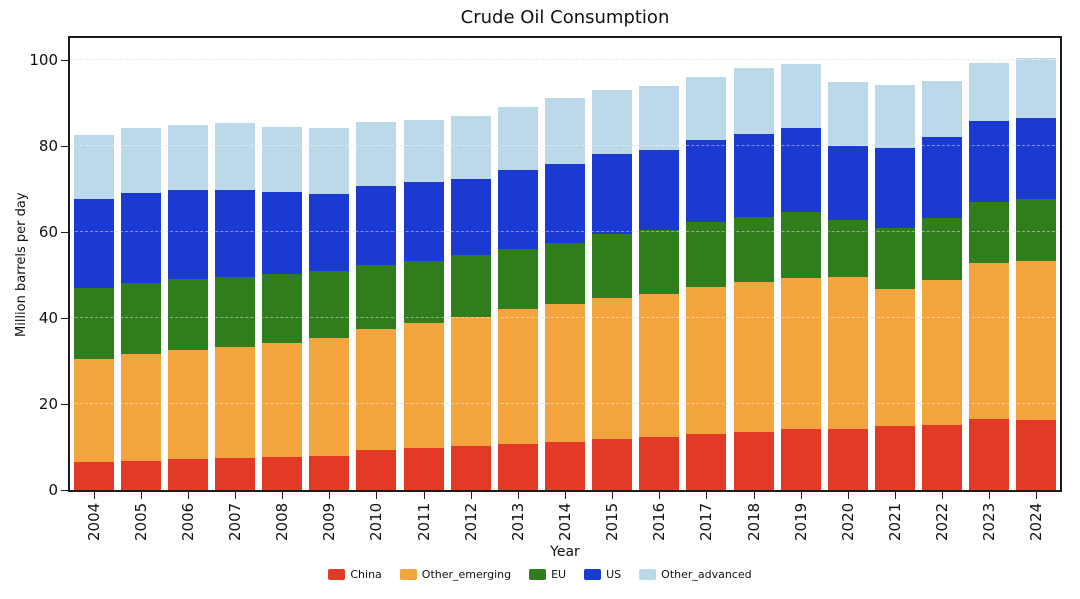 This screenshot has height=599, width=1080. I want to click on x-tick-label: 2024, so click(1036, 521).